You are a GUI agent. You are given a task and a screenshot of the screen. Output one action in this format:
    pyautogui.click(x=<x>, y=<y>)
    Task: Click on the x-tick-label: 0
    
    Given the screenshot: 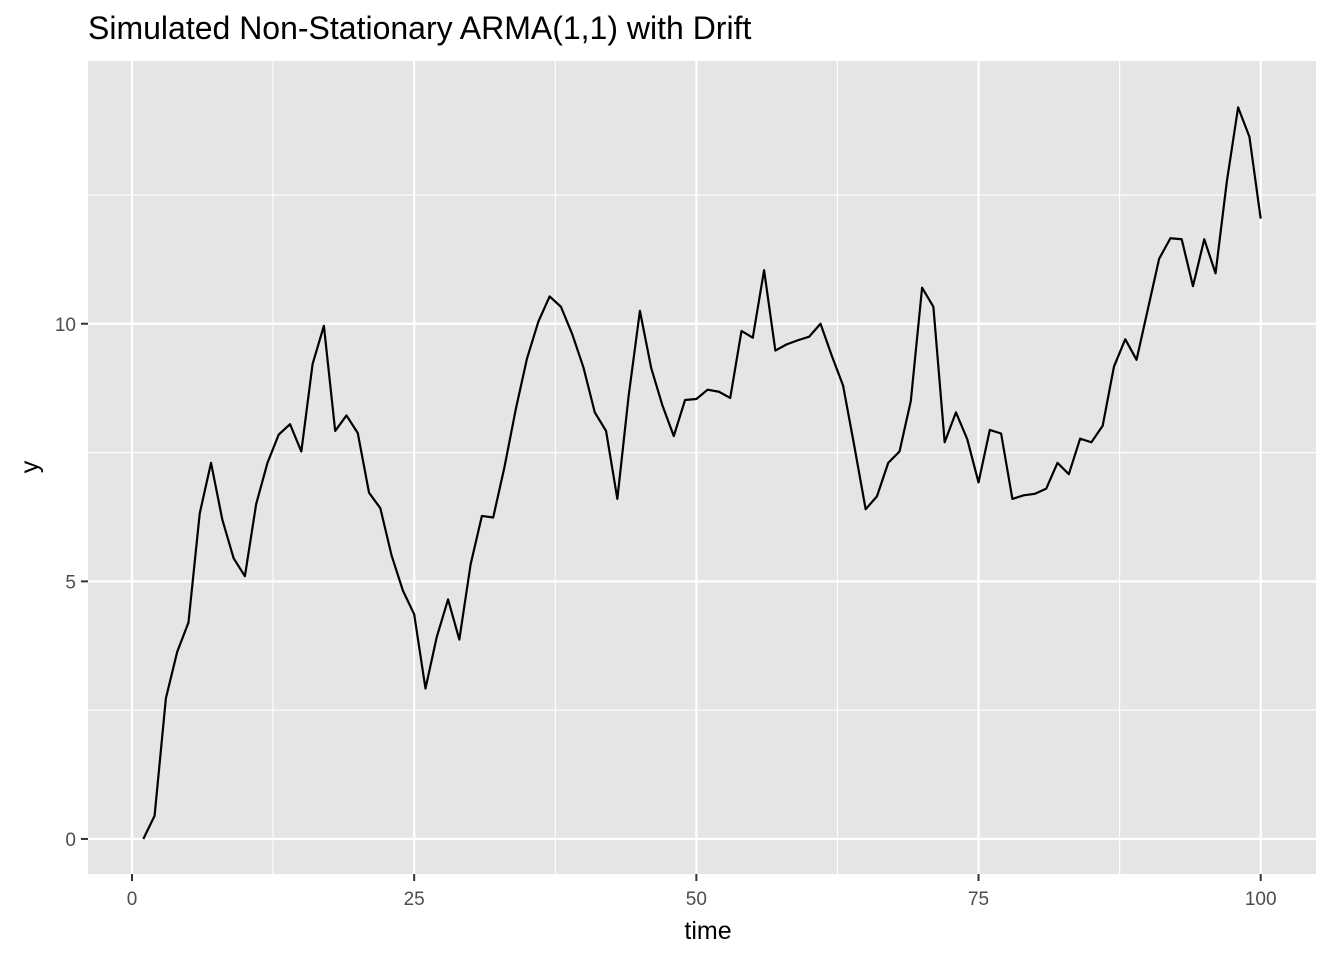 What is the action you would take?
    pyautogui.click(x=132, y=899)
    